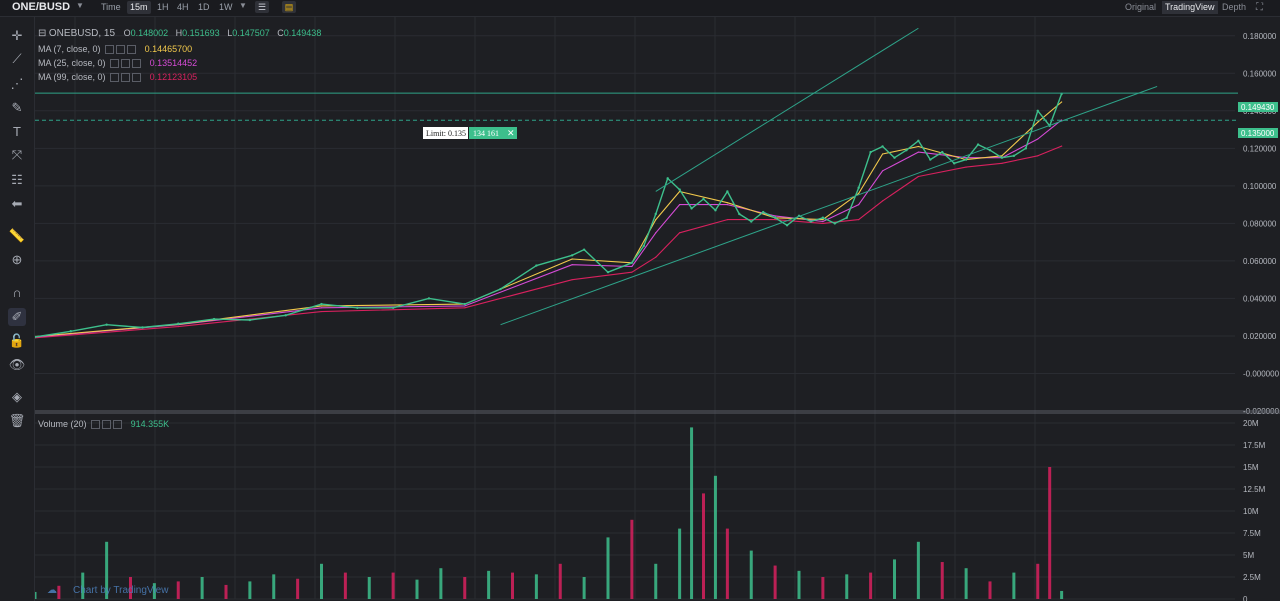 The image size is (1280, 601). I want to click on ma7-visibility-icon, so click(110, 50).